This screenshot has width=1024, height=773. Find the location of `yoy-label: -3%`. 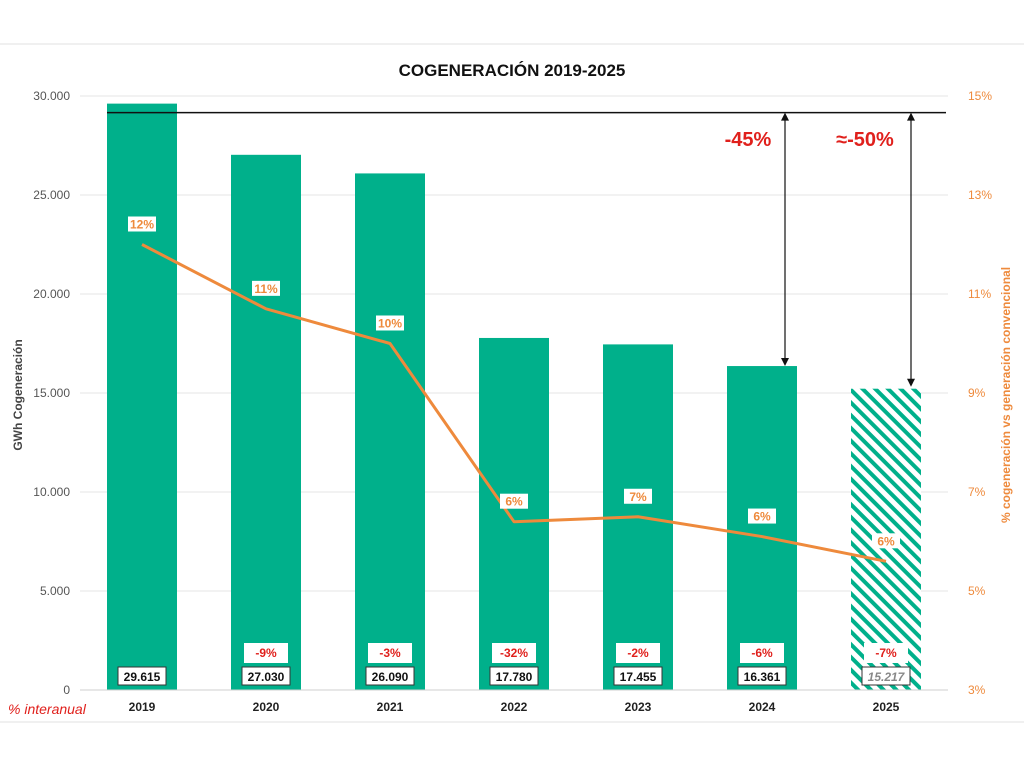

yoy-label: -3% is located at coordinates (390, 653).